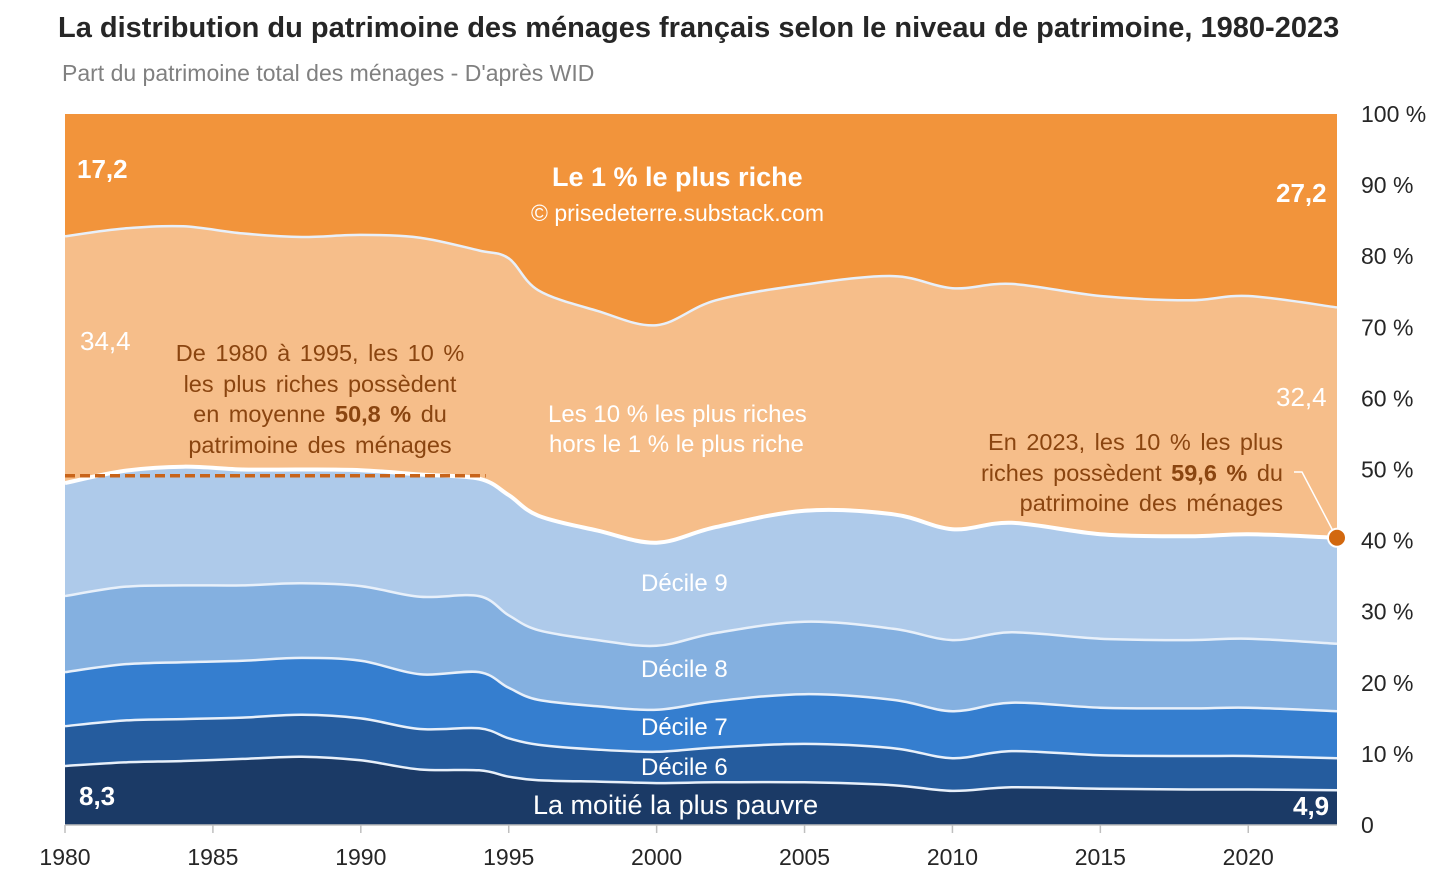 The height and width of the screenshot is (888, 1456). Describe the element at coordinates (64, 857) in the screenshot. I see `x-tick-label: 1980` at that location.